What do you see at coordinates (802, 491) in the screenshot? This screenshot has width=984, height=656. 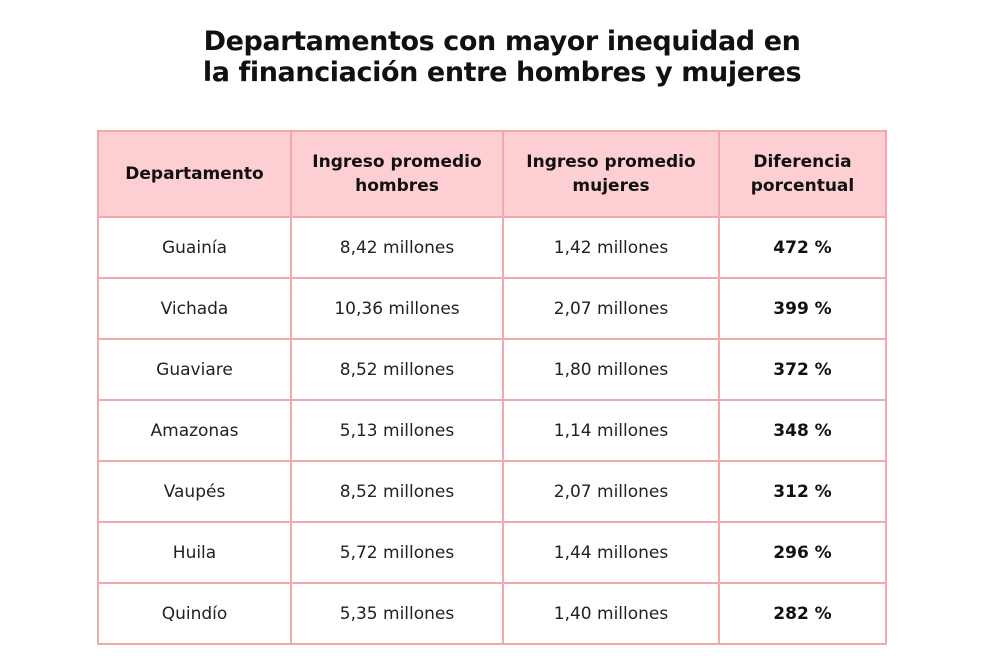 I see `cell-diferencia: 312 %` at bounding box center [802, 491].